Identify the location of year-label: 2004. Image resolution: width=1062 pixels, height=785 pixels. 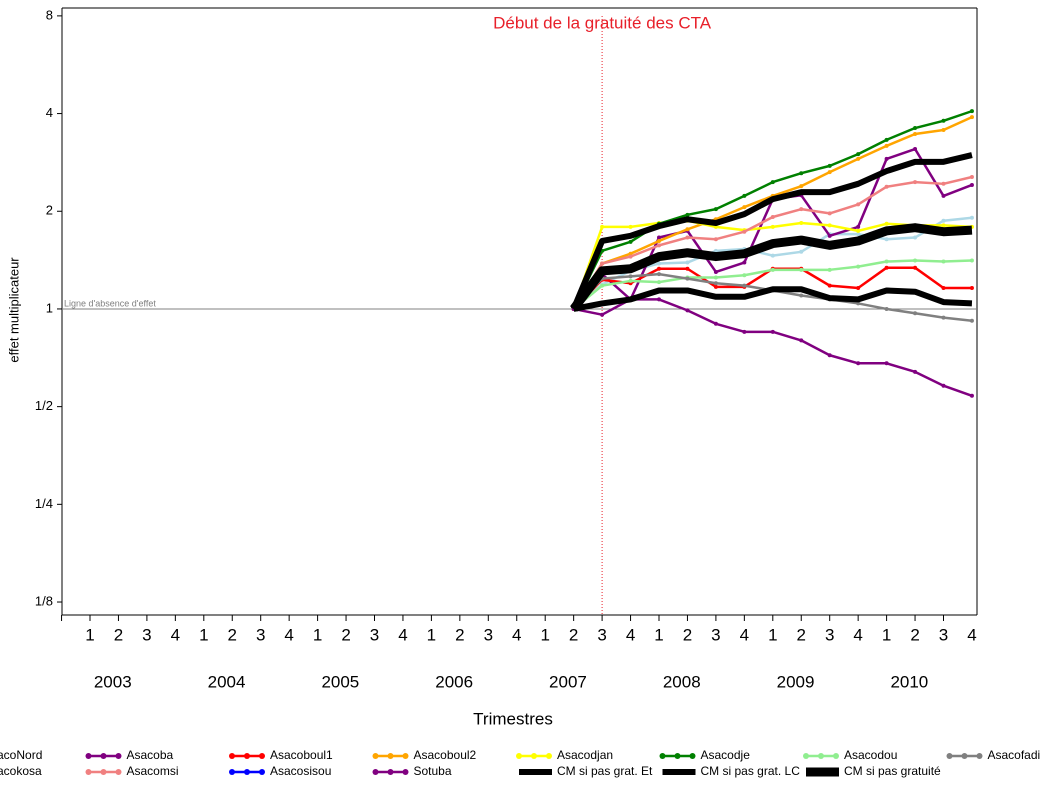
(227, 681).